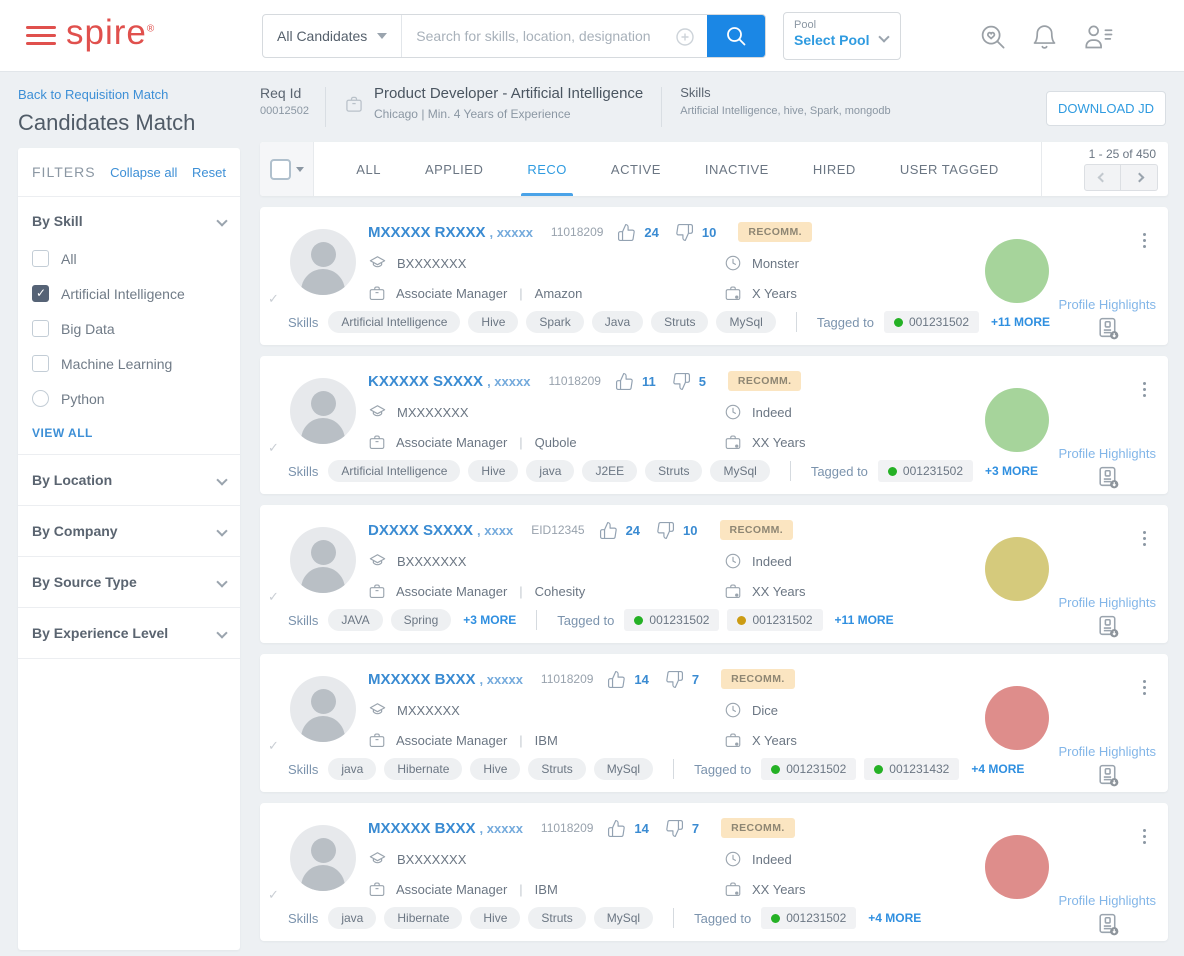  I want to click on tab-inactive: INACTIVE, so click(736, 169).